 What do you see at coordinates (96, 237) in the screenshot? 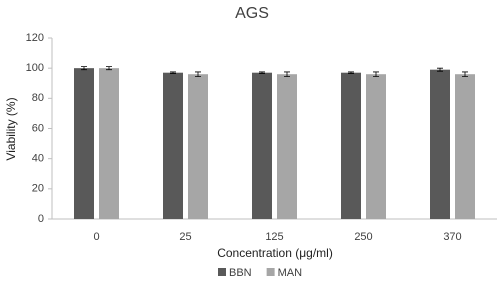
I see `x-tick-label: 0` at bounding box center [96, 237].